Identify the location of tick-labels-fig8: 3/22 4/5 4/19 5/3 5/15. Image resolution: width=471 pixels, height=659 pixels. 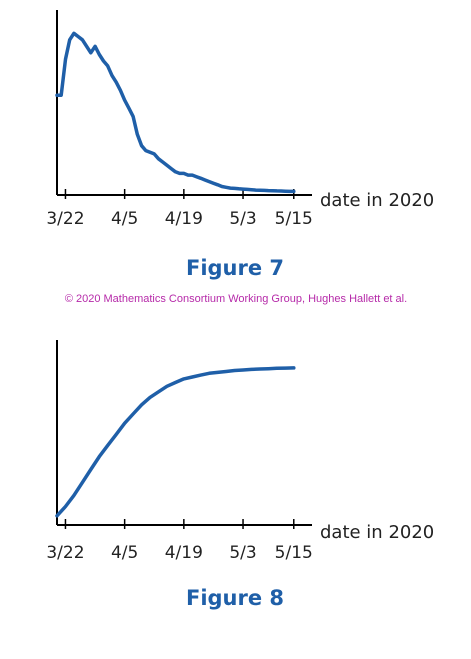
(179, 553).